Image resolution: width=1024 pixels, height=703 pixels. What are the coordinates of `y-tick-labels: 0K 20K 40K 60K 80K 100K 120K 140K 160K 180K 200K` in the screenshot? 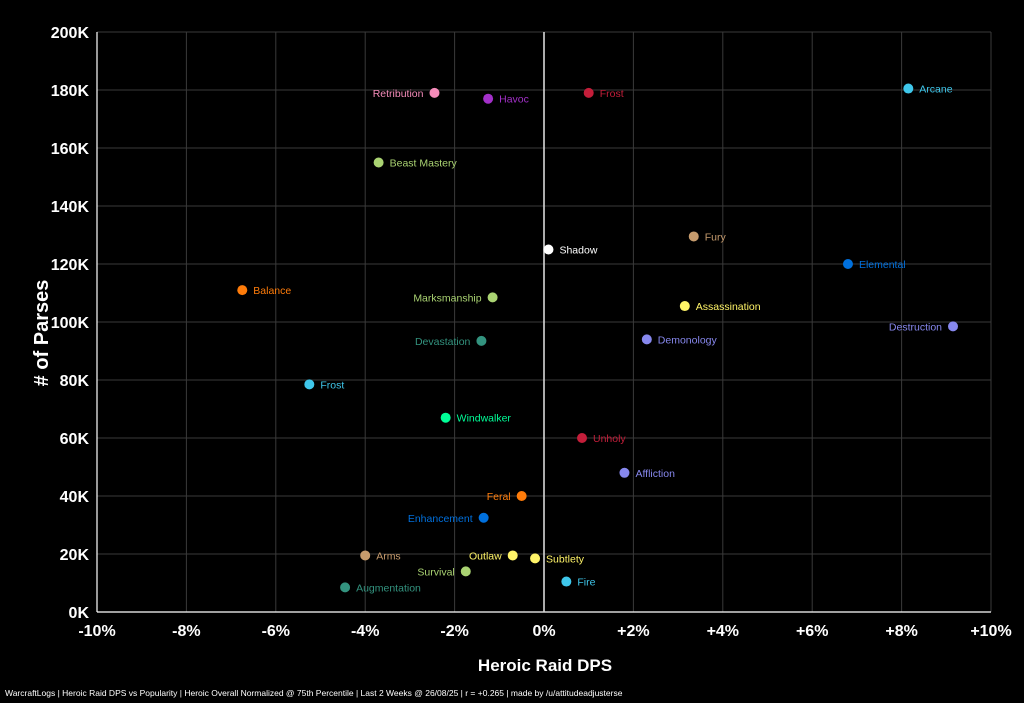 It's located at (70, 323).